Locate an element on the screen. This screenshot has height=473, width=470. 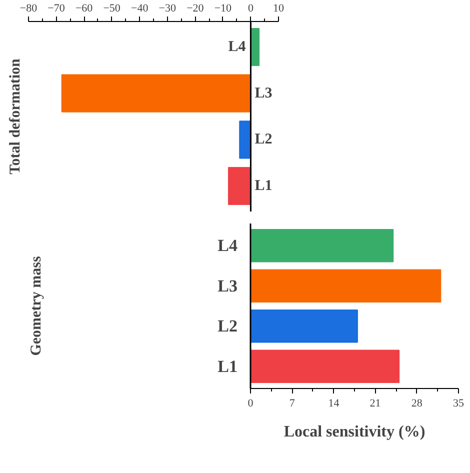
x-tick-label: −50 is located at coordinates (112, 8).